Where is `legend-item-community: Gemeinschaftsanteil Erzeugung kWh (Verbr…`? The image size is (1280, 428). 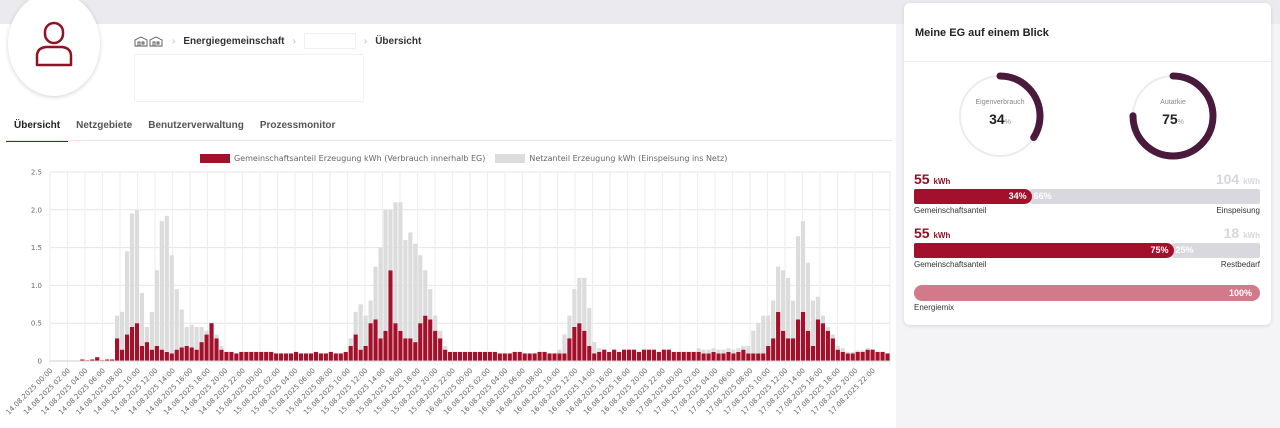
legend-item-community: Gemeinschaftsanteil Erzeugung kWh (Verbr… is located at coordinates (342, 158).